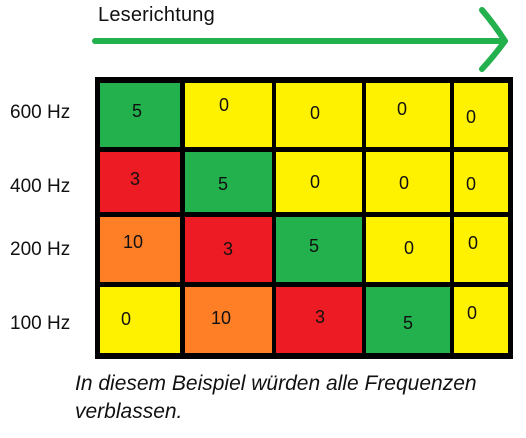 The width and height of the screenshot is (526, 438). Describe the element at coordinates (51, 250) in the screenshot. I see `row-label-200hz: 200 Hz` at that location.